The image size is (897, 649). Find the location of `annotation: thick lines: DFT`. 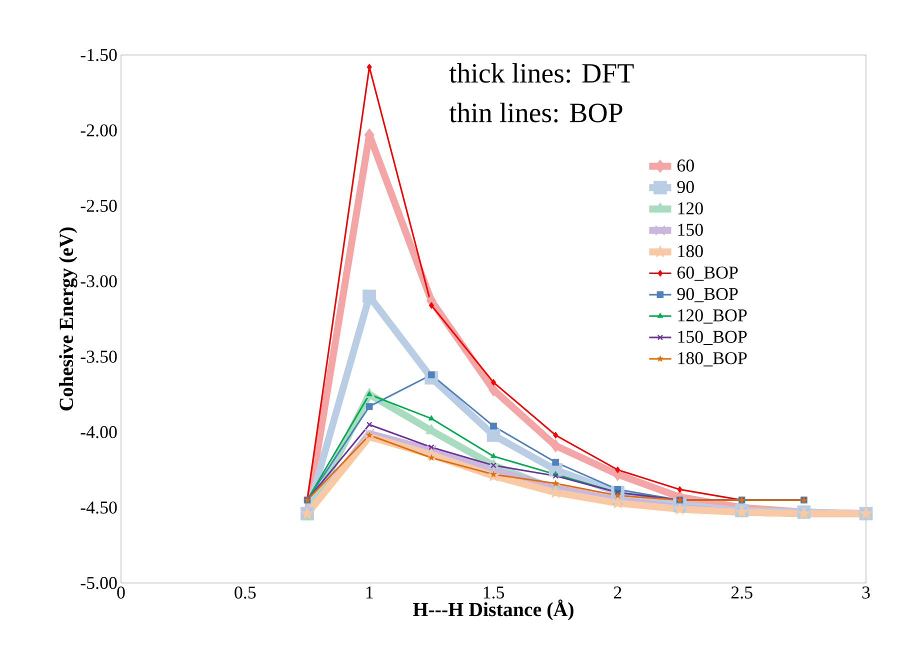

annotation: thick lines: DFT is located at coordinates (541, 73).